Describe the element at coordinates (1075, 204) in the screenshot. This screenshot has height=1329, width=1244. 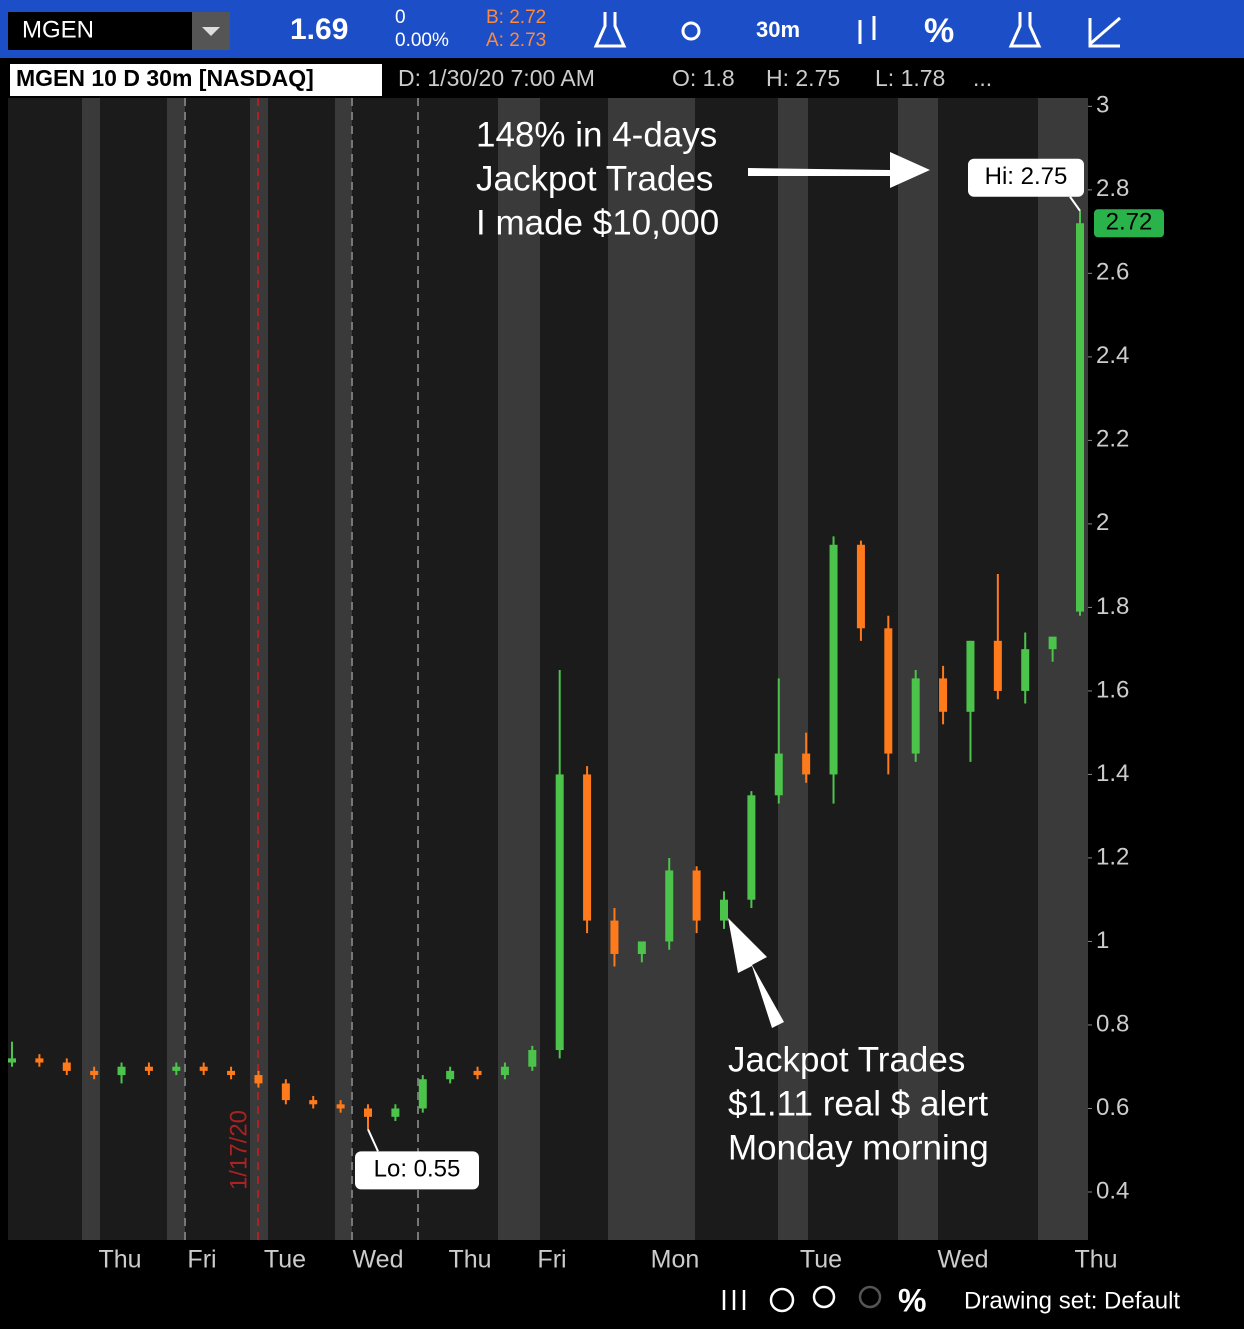
I see `hi-pointer` at that location.